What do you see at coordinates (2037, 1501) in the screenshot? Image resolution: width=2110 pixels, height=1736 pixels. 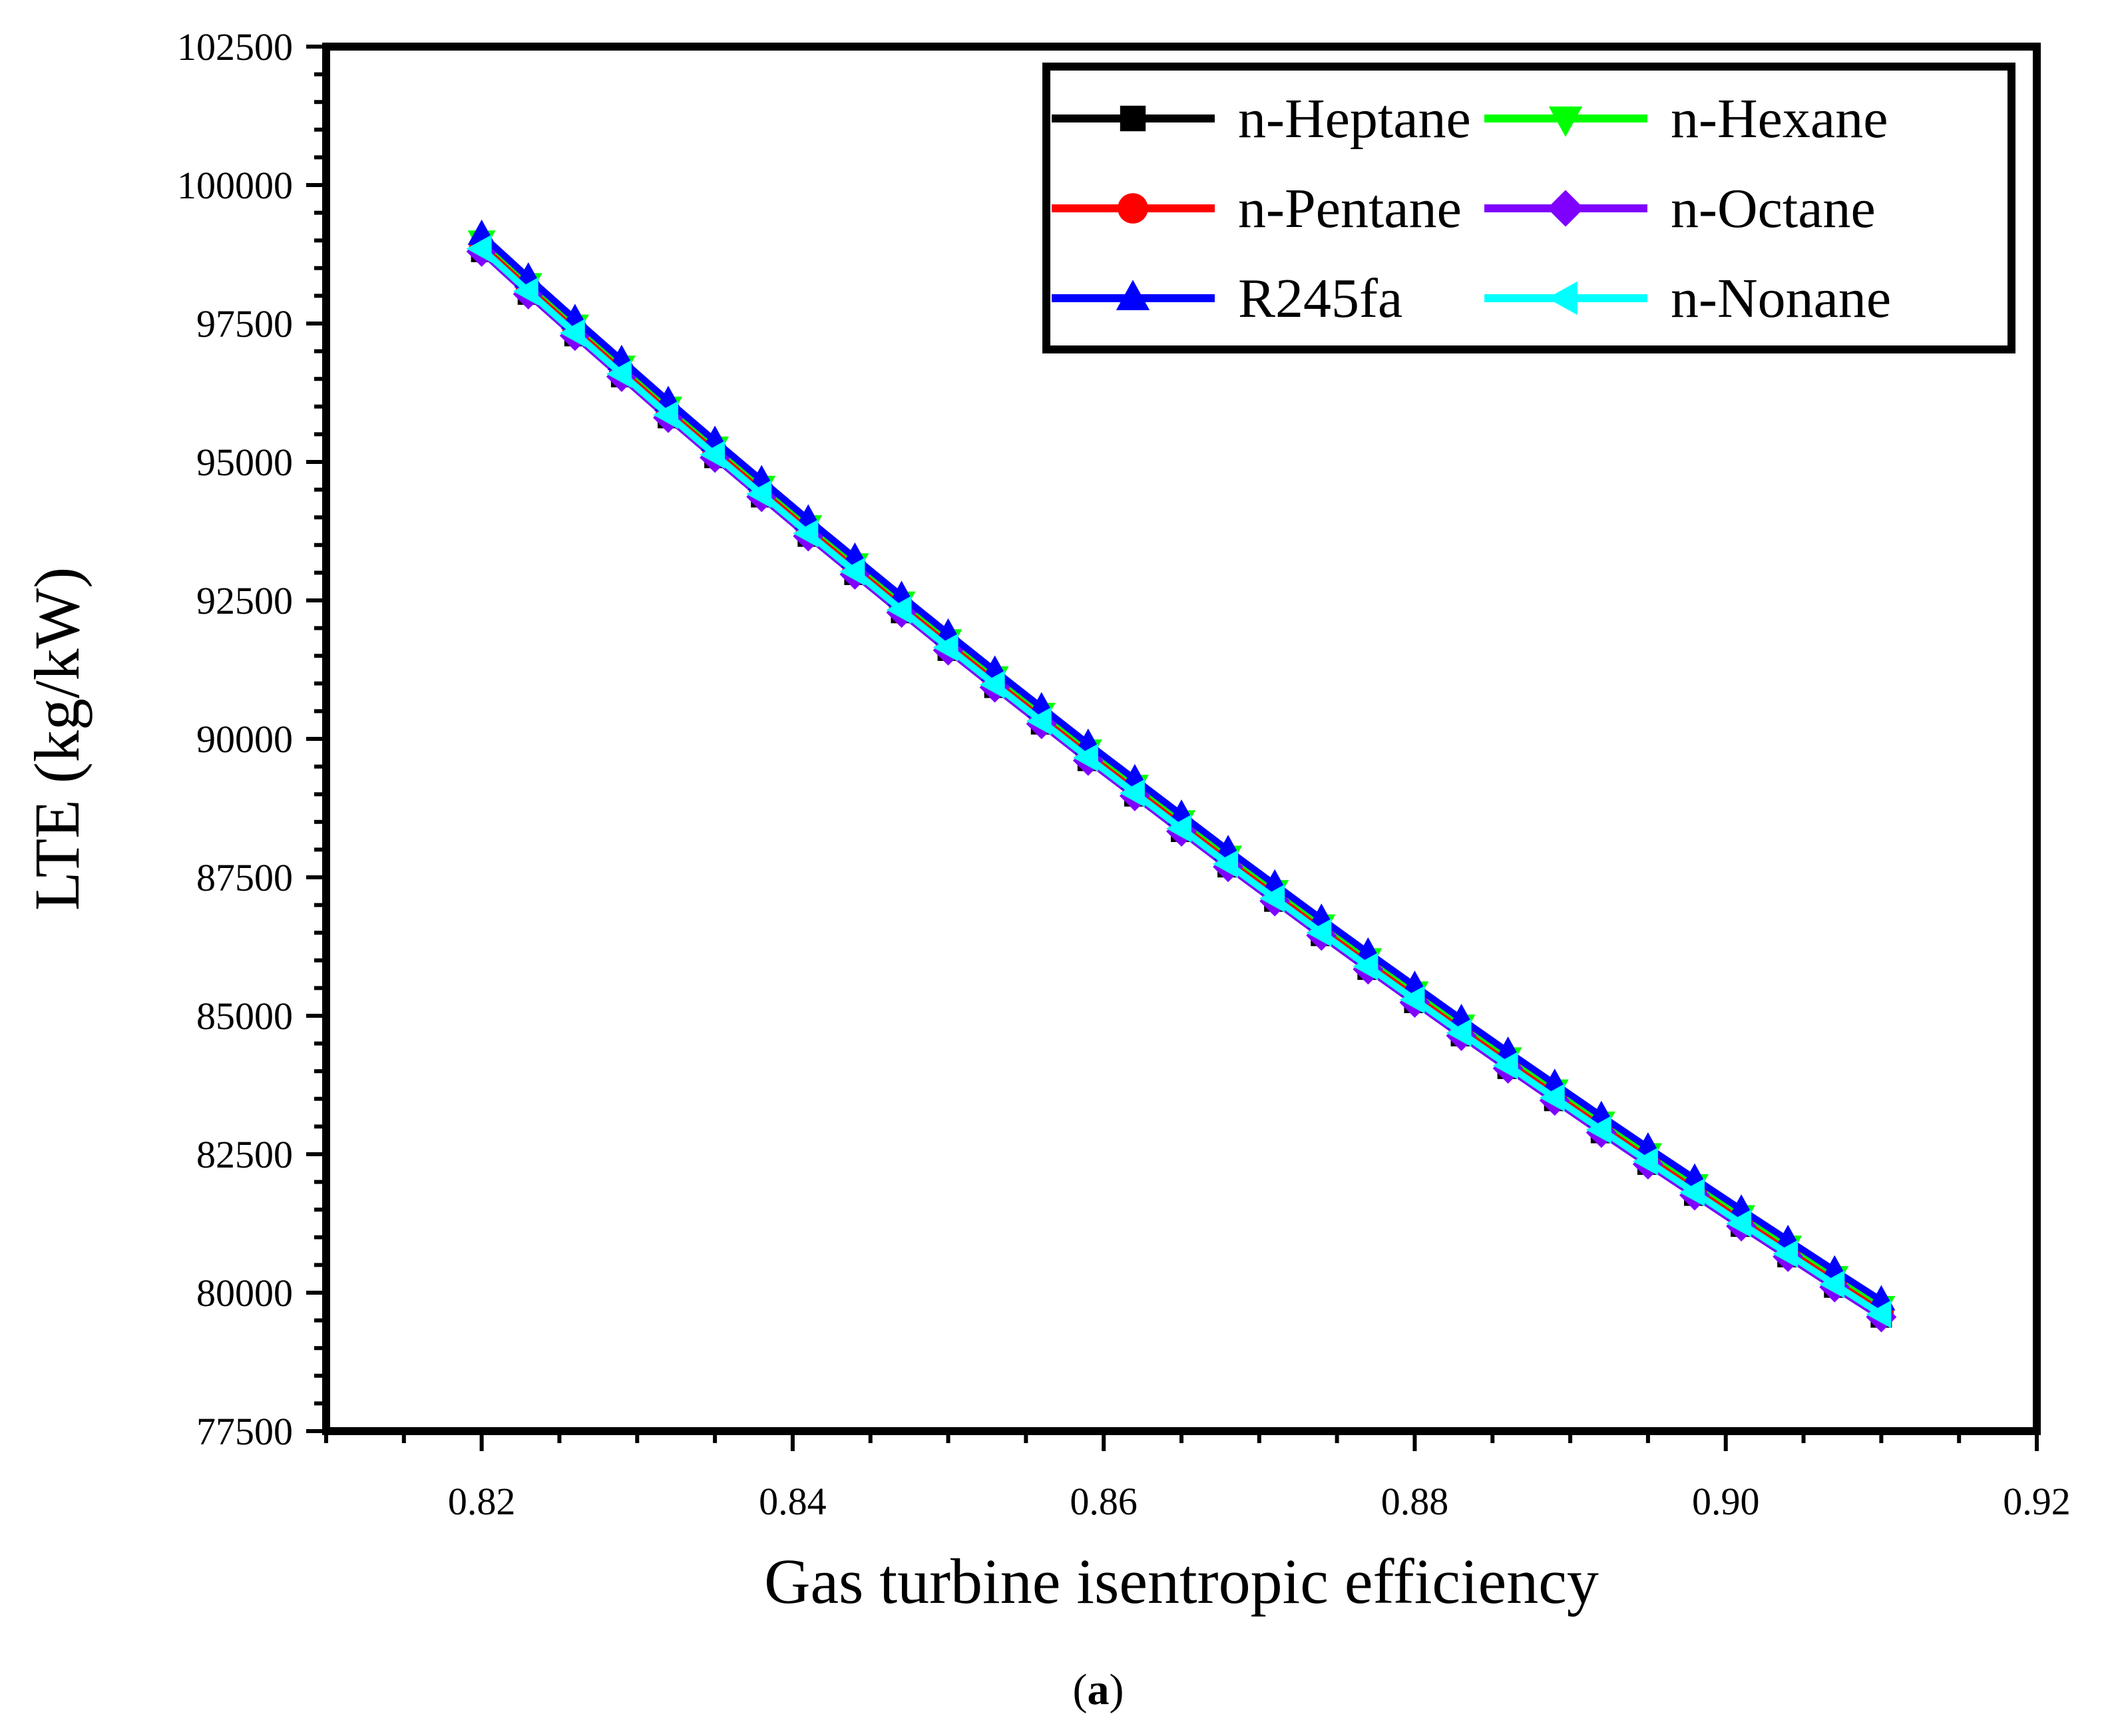 I see `x-tick-label: 0.92` at bounding box center [2037, 1501].